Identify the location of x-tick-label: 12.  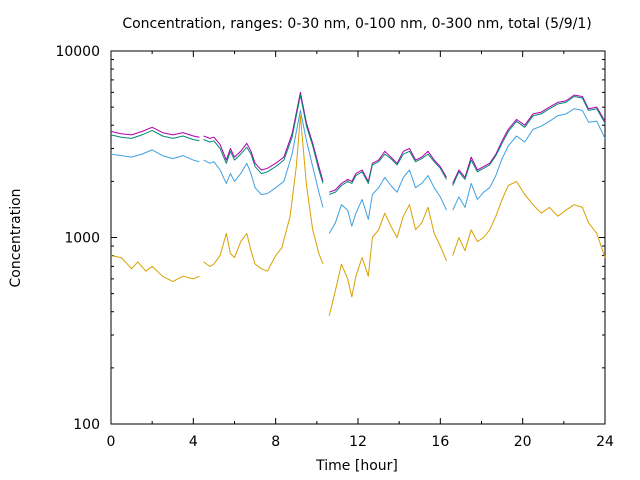
(358, 442).